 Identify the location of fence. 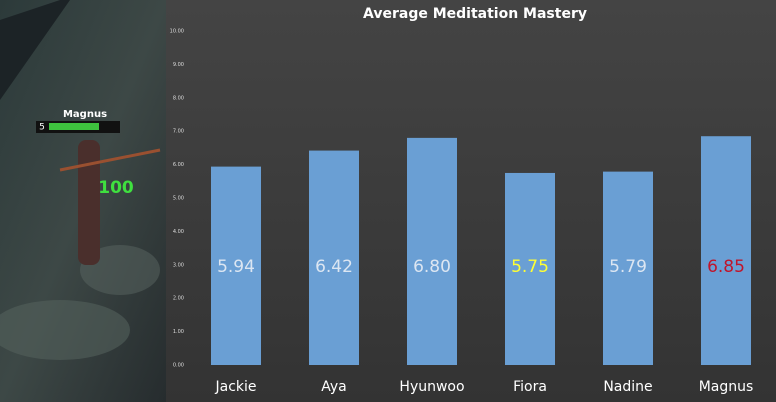
(35, 50).